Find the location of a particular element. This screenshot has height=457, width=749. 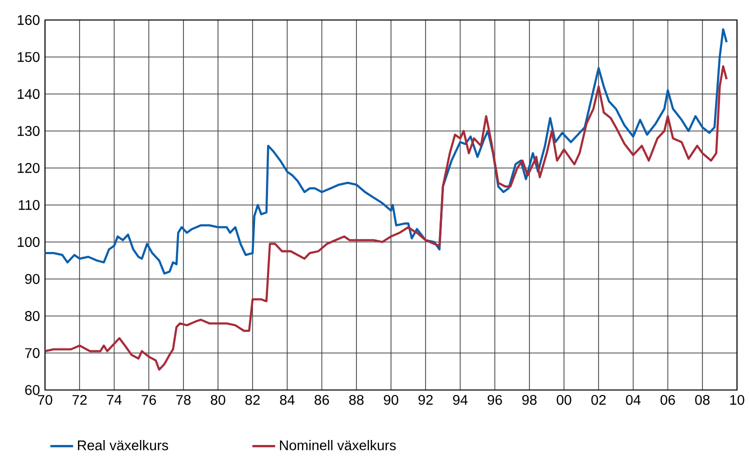

legend-label: Real växelkurs is located at coordinates (123, 445).